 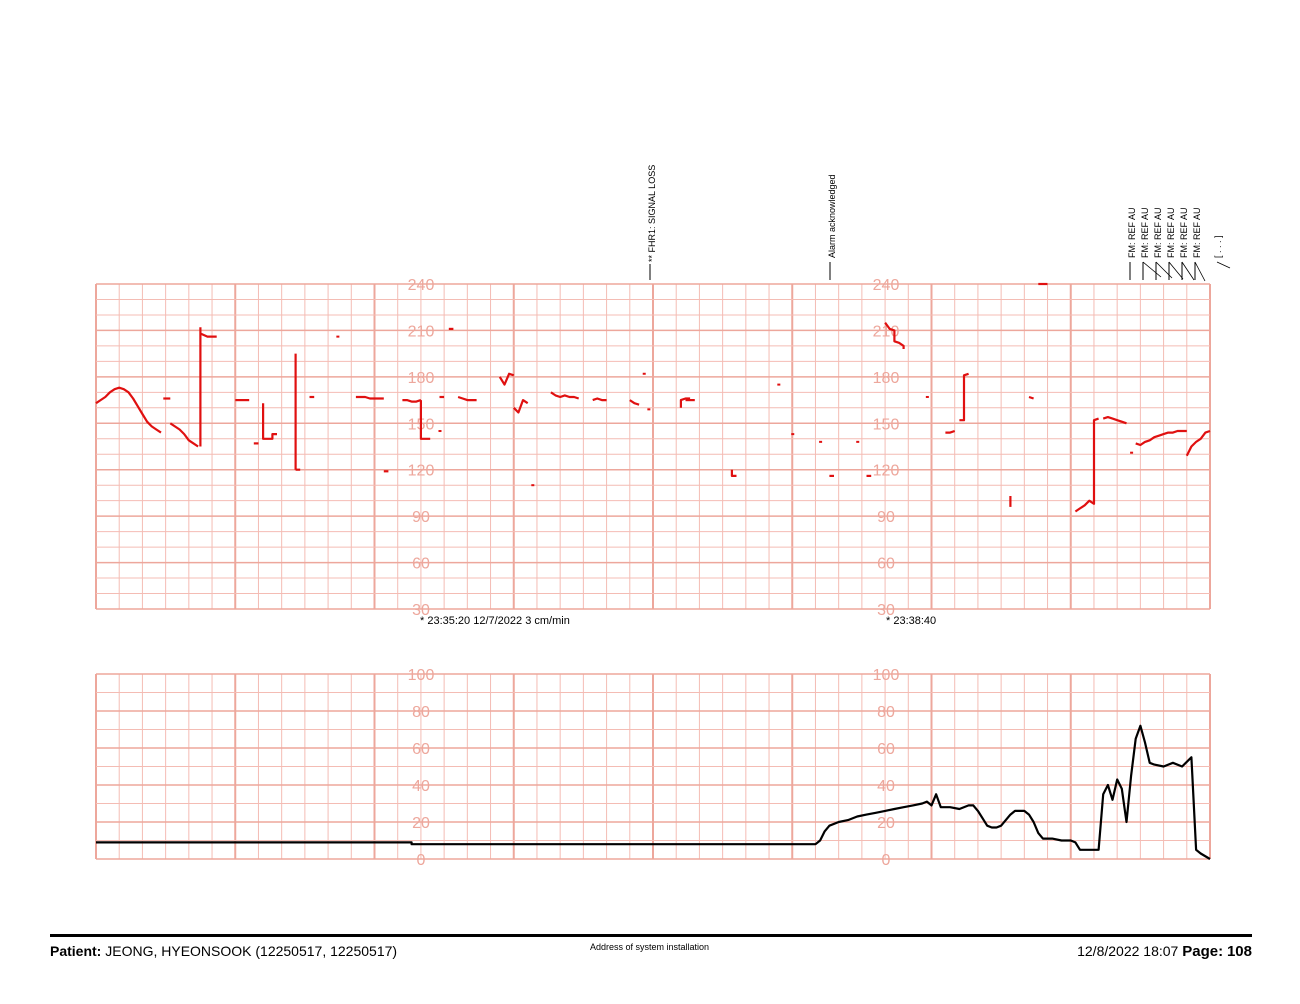 I want to click on annotation-signal-loss: ** FHR1: SIGNAL LOSS, so click(x=652, y=222).